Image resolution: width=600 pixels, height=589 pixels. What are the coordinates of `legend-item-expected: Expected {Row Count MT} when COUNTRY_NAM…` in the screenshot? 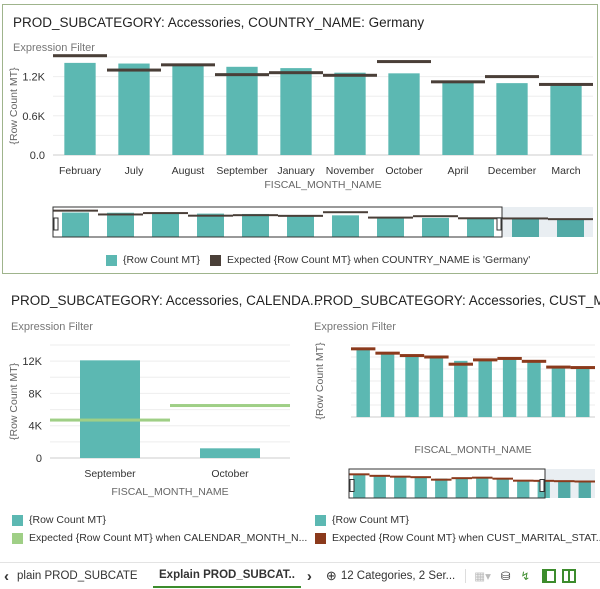 It's located at (370, 260).